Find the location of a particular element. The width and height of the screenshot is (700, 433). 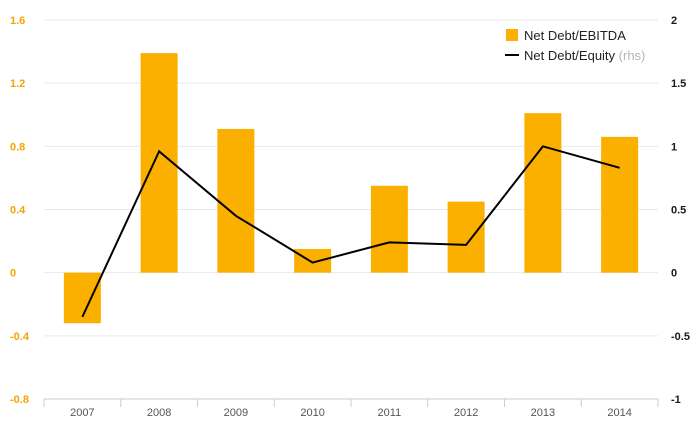

y-right-tick-label: -0.5 is located at coordinates (680, 337).